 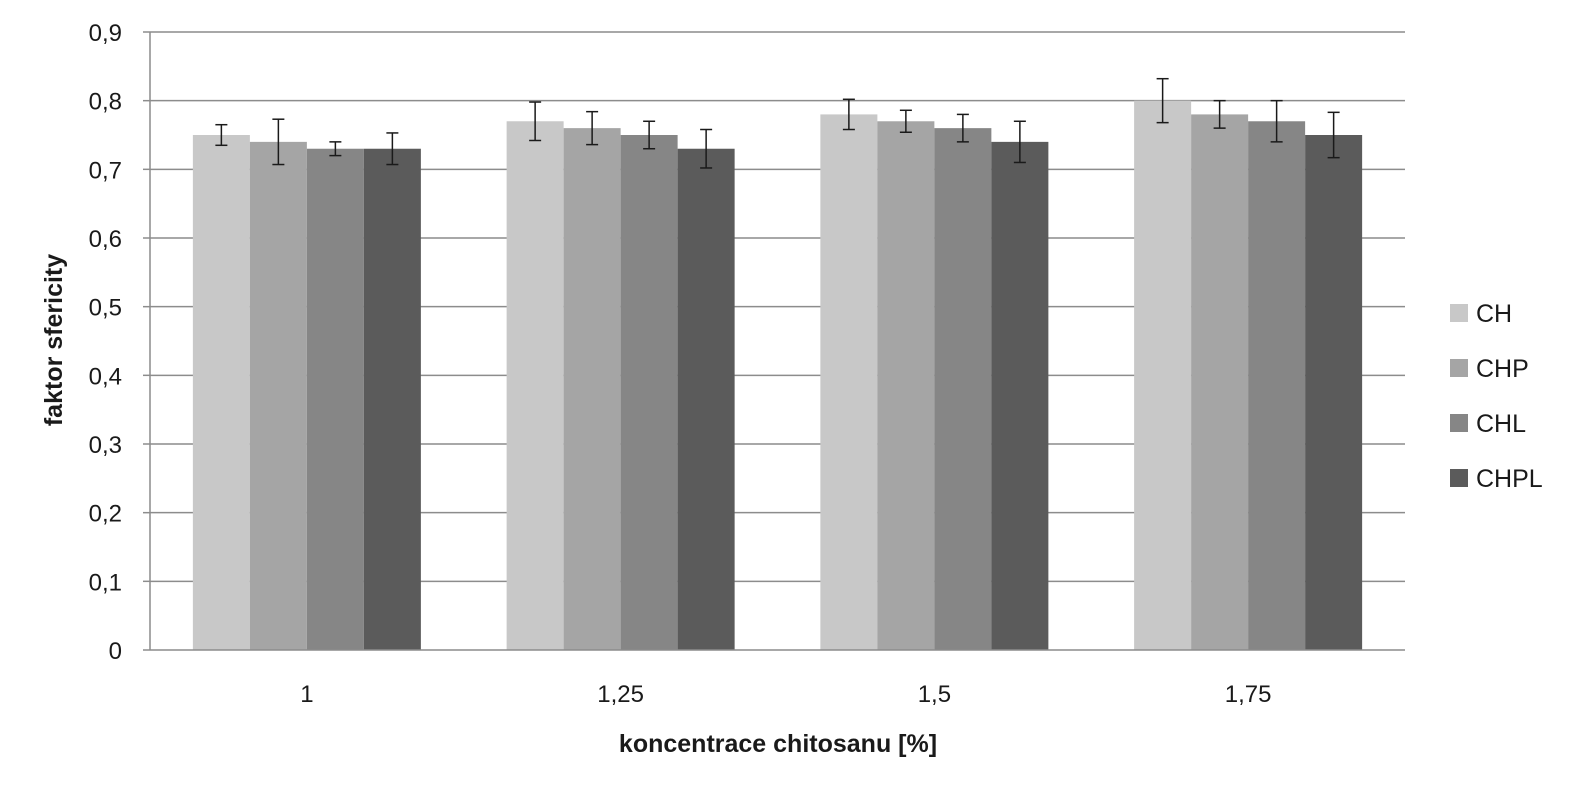 What do you see at coordinates (1501, 424) in the screenshot?
I see `legend-label: CHL` at bounding box center [1501, 424].